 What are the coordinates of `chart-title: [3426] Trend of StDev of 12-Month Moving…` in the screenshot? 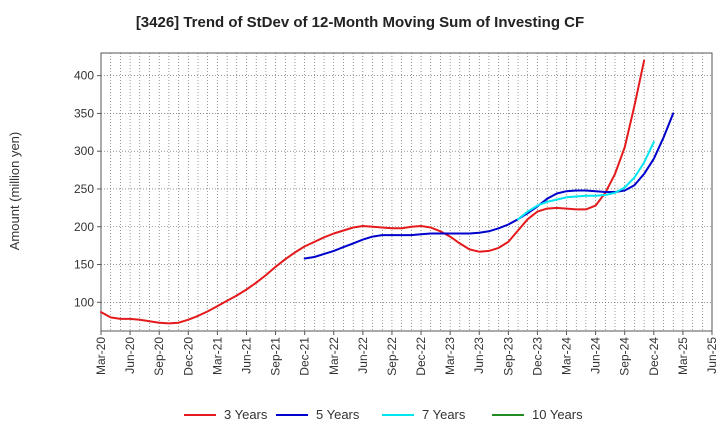 It's located at (360, 22).